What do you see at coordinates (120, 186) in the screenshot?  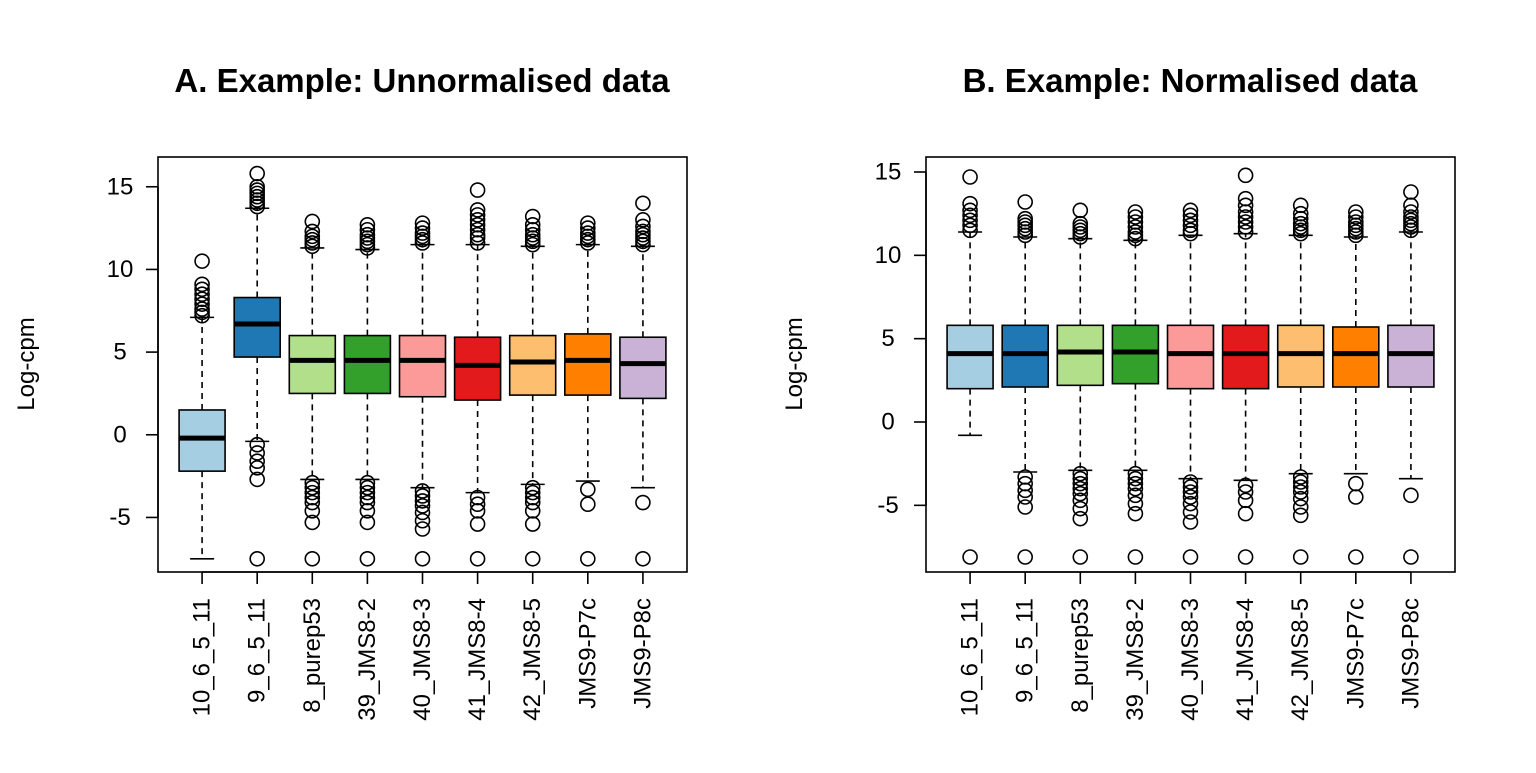 I see `y-tick-label-a: 15` at bounding box center [120, 186].